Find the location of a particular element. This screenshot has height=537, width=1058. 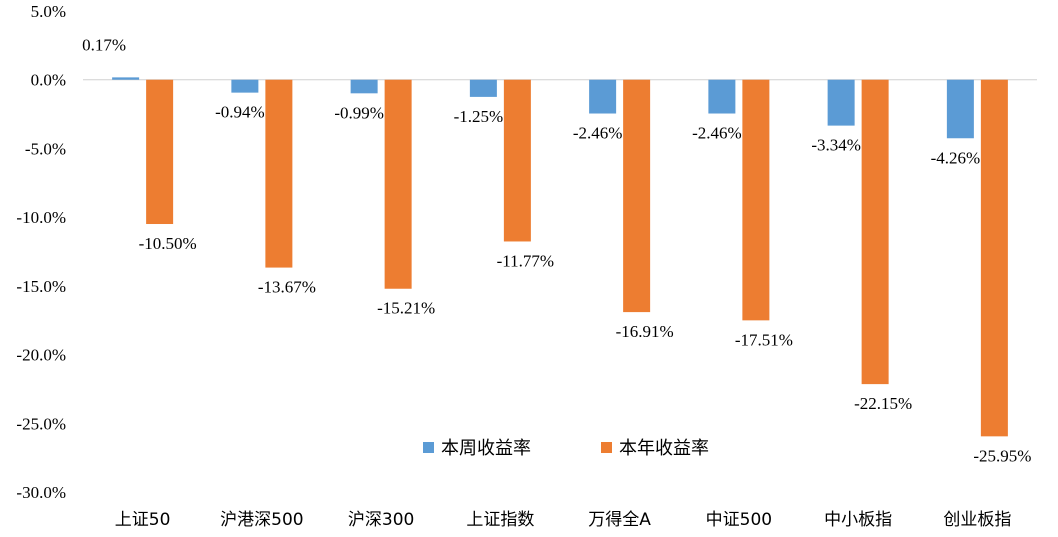

x-category-label: 上证50 is located at coordinates (143, 520).